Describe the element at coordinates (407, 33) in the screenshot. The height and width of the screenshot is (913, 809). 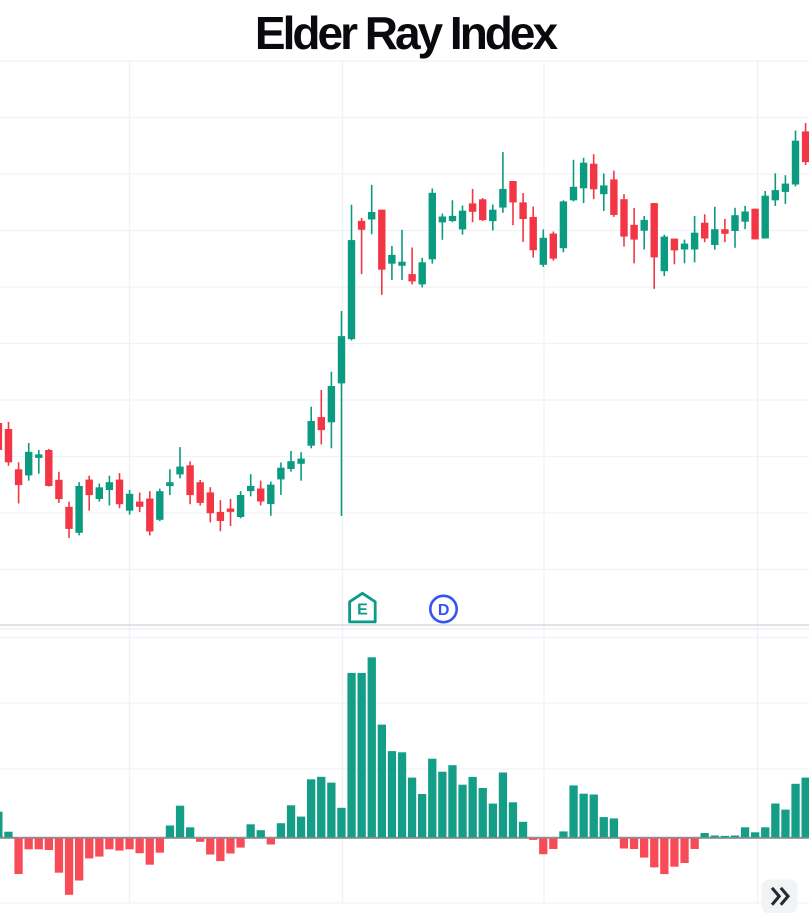
I see `svg-text: Elder Ray Index` at that location.